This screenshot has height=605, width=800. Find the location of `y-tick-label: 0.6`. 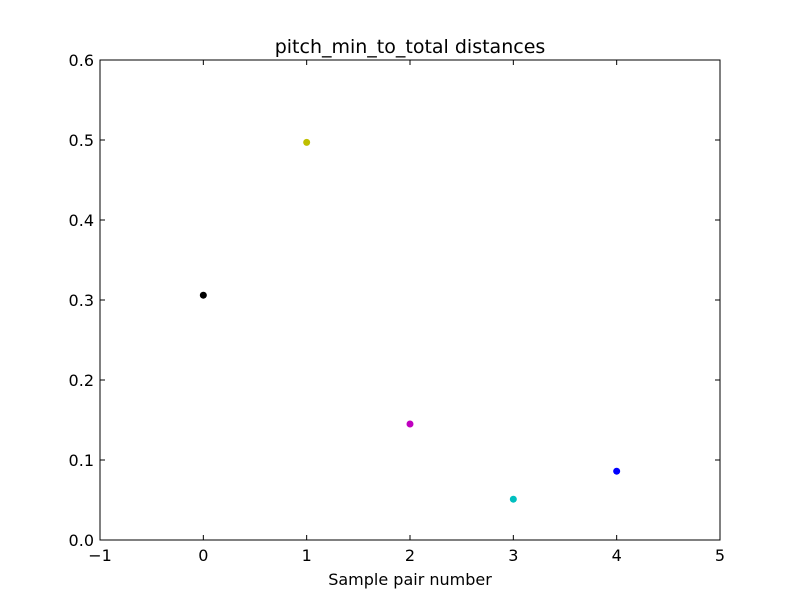

y-tick-label: 0.6 is located at coordinates (81, 60).